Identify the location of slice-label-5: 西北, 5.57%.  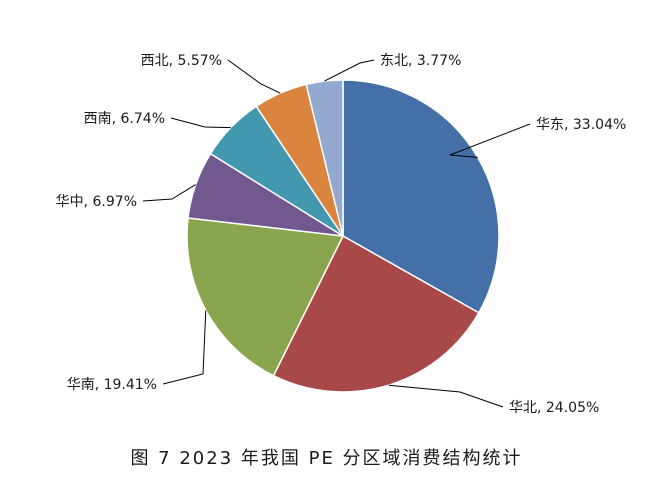
(181, 61).